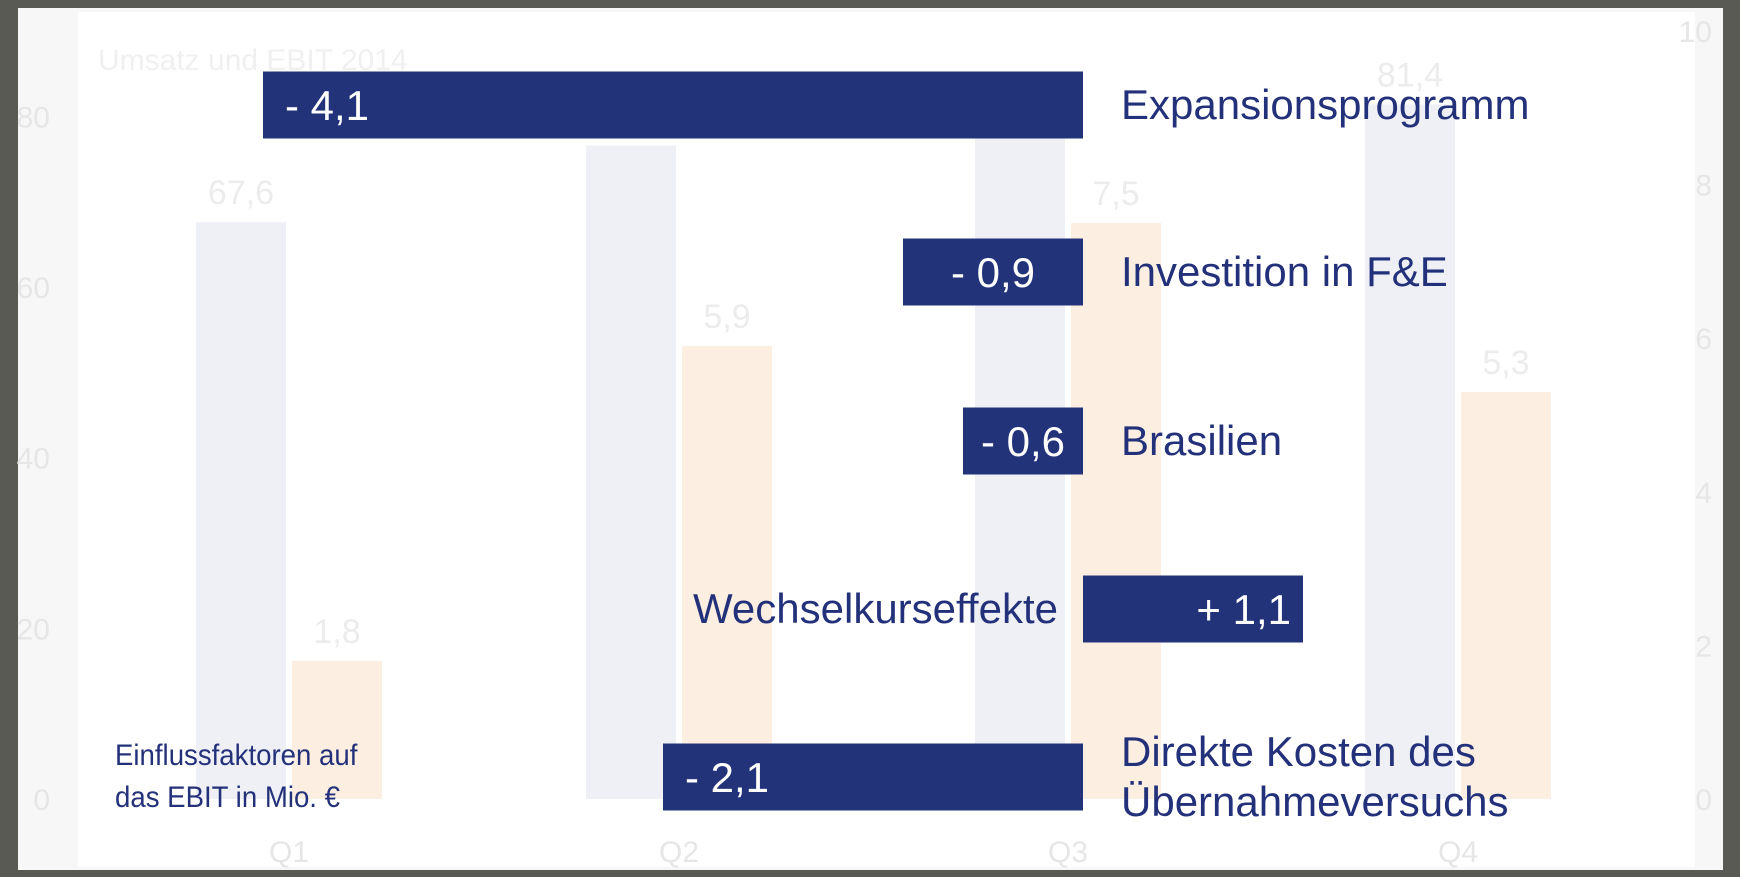 This screenshot has width=1740, height=877. What do you see at coordinates (1703, 800) in the screenshot?
I see `y2-tick-label: 0` at bounding box center [1703, 800].